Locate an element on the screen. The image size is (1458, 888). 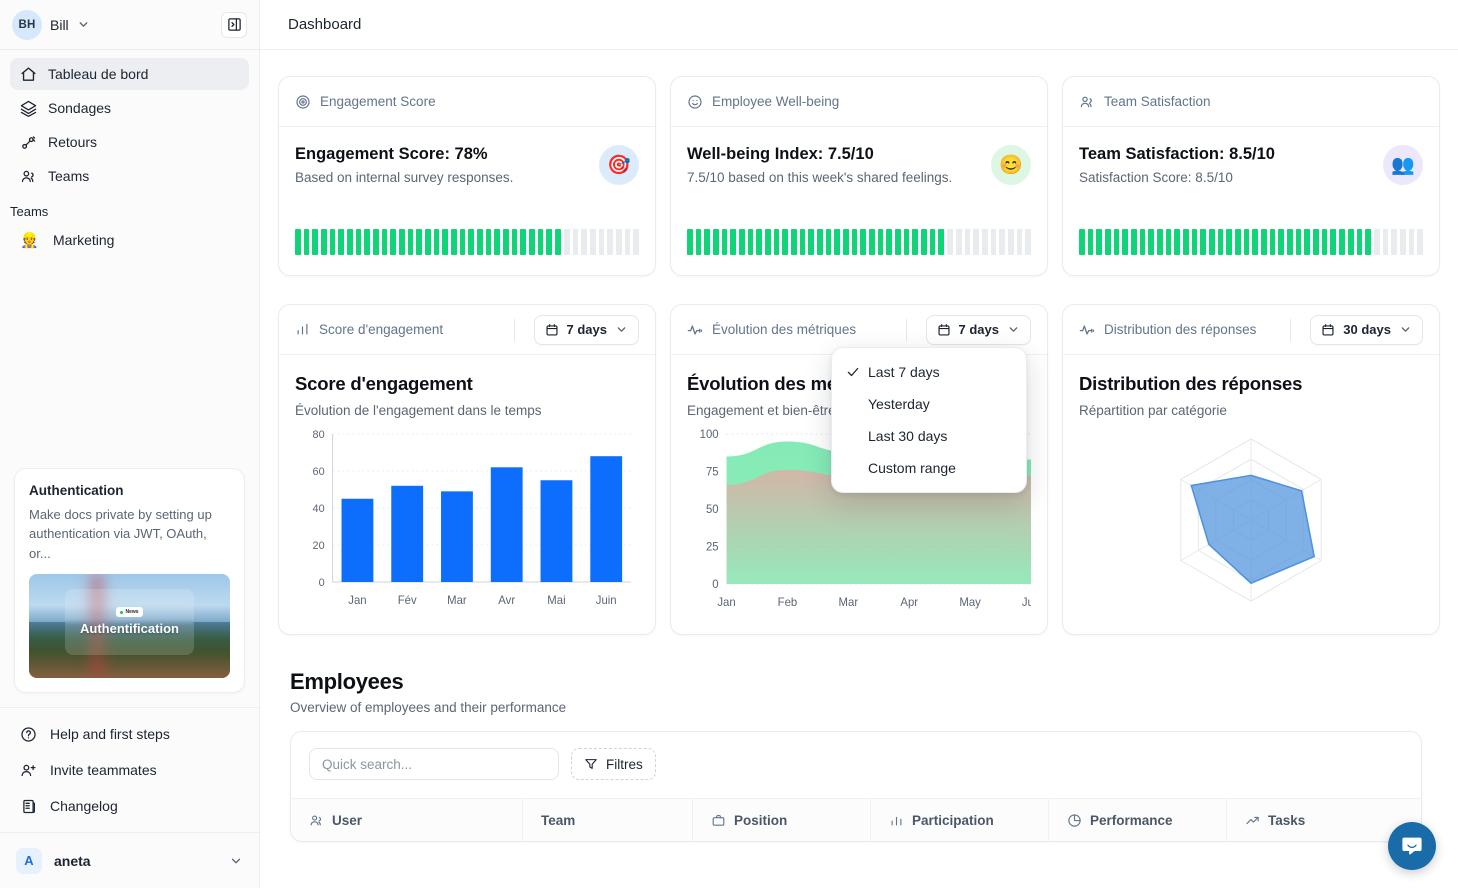
workspace-switcher: BH Bill is located at coordinates (129, 25).